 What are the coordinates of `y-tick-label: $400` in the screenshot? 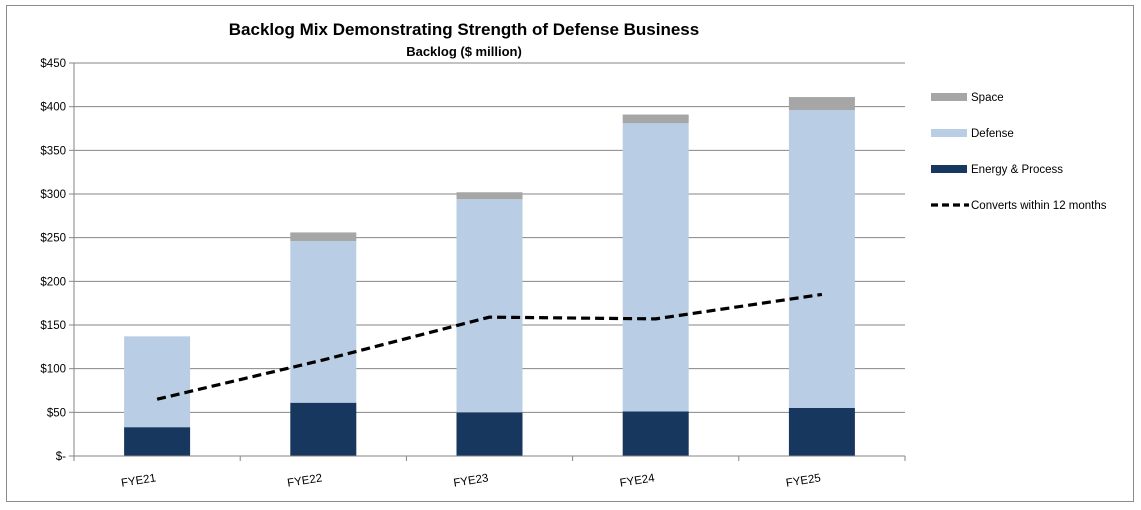 It's located at (53, 108).